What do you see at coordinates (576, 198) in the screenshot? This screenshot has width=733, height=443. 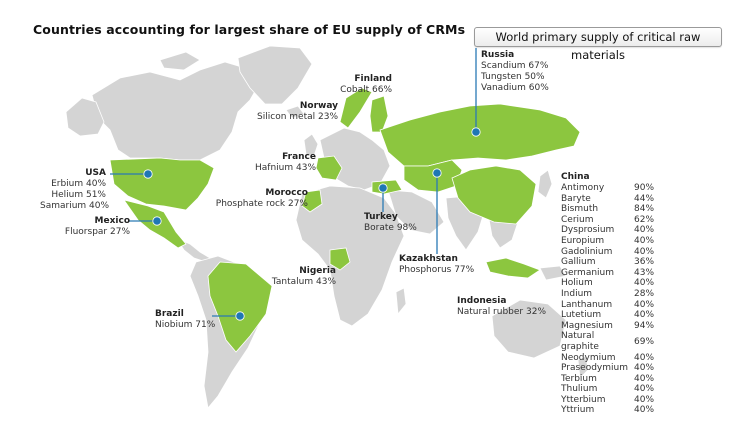 I see `material-name: Baryte` at bounding box center [576, 198].